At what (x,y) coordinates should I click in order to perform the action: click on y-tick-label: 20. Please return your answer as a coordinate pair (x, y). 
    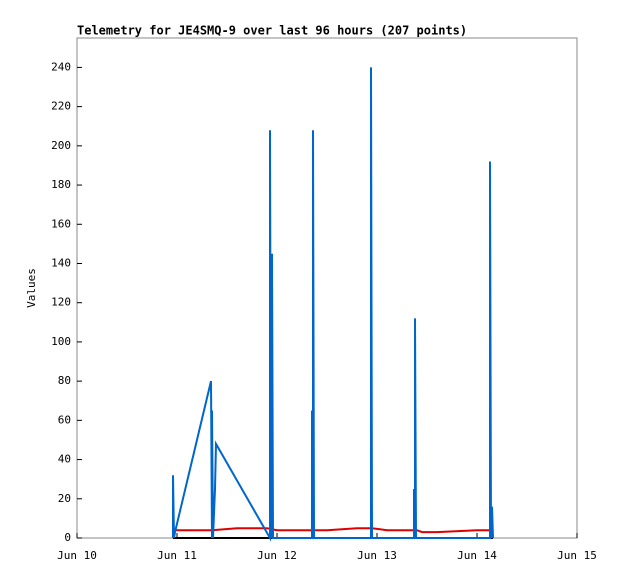
    Looking at the image, I should click on (64, 498).